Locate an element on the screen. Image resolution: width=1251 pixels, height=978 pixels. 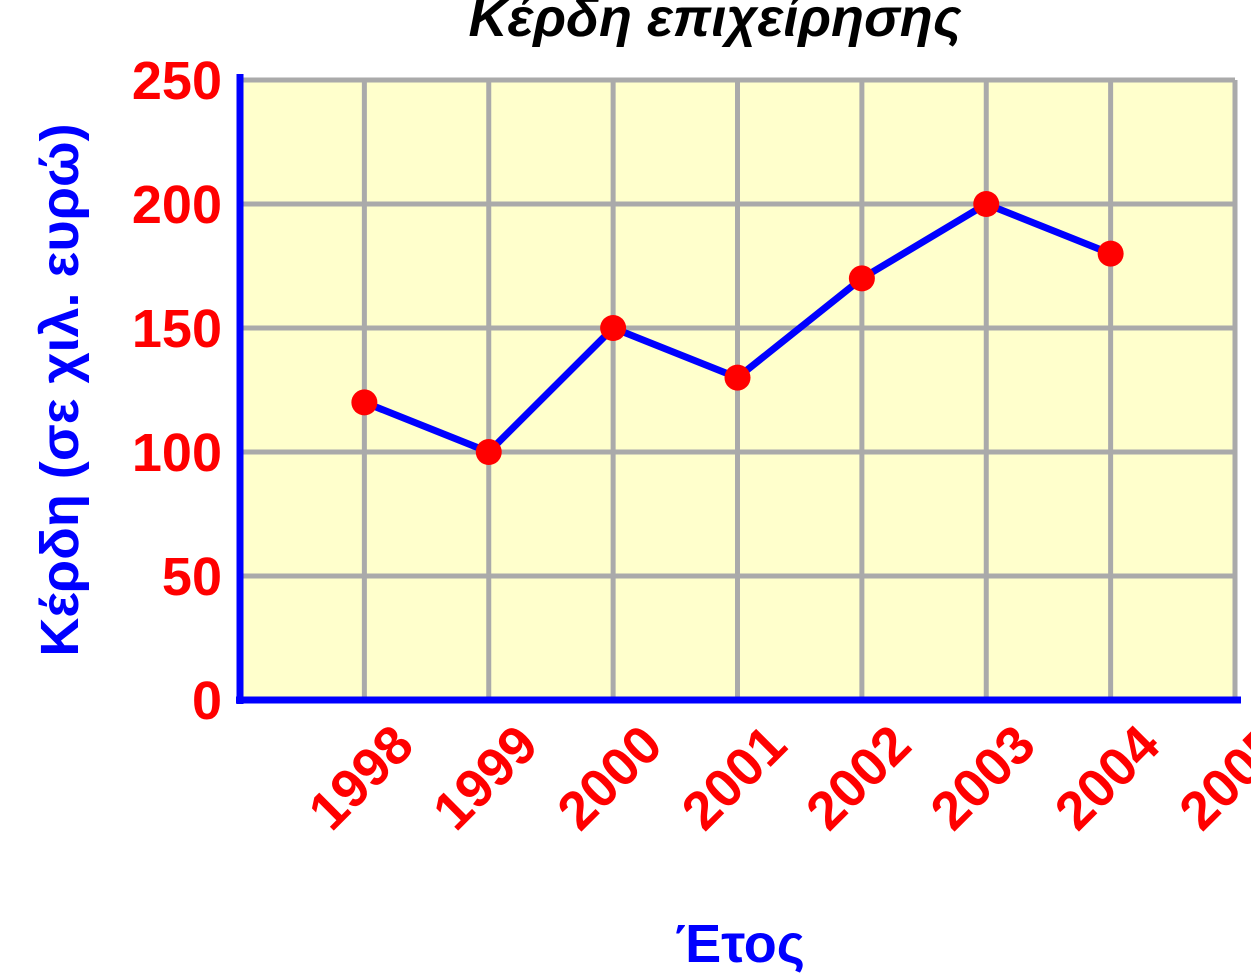
x-axis-label: Έτος is located at coordinates (740, 944).